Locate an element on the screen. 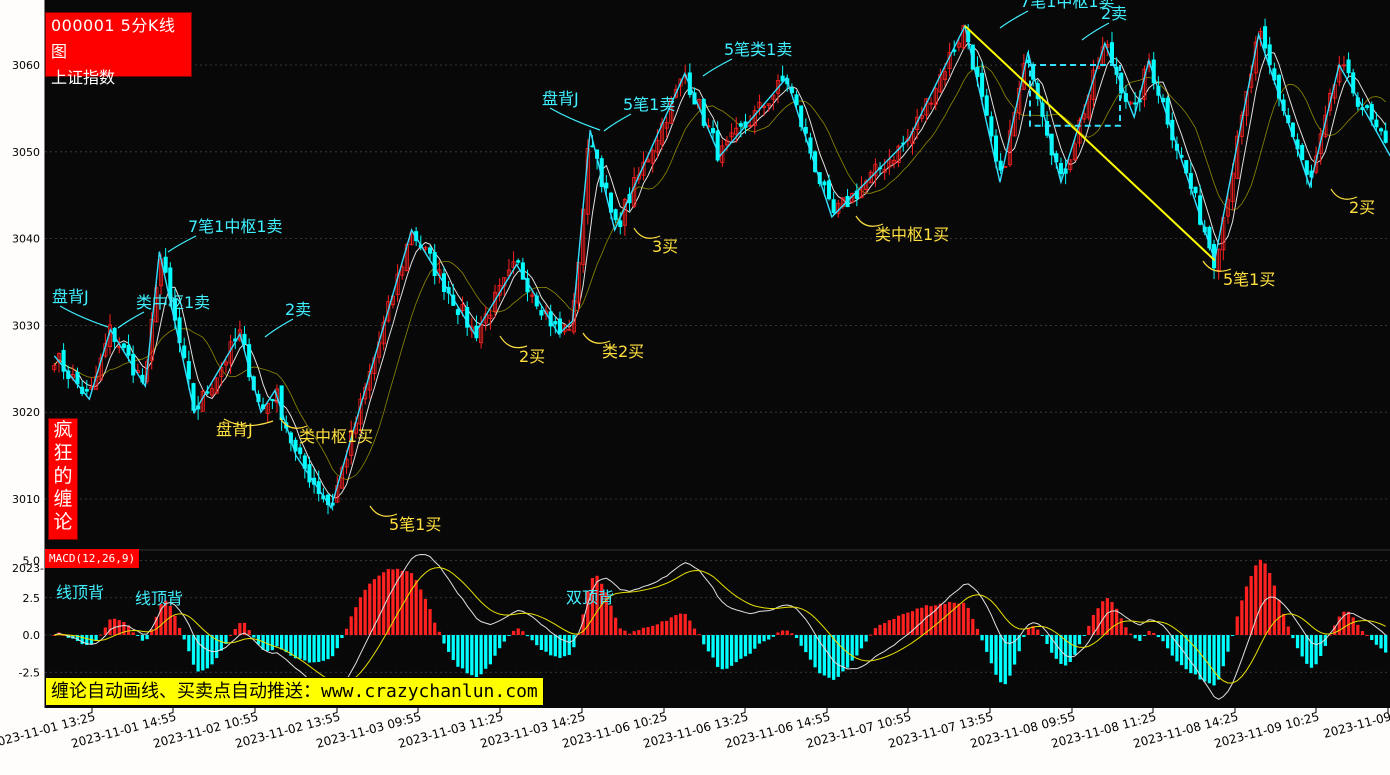  y-tick-label: 3020 is located at coordinates (26, 412).